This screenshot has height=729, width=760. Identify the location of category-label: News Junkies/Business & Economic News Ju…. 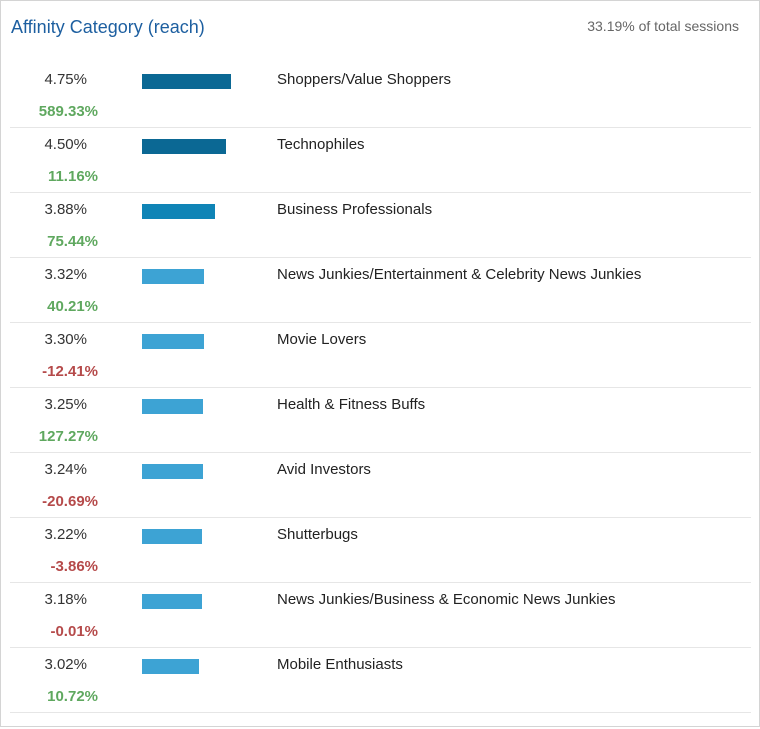
(446, 599).